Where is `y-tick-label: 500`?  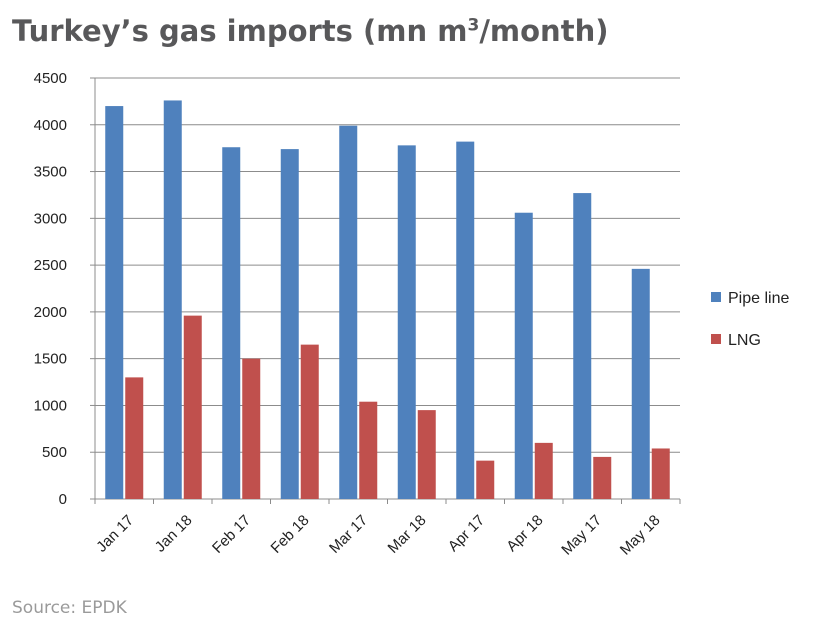
y-tick-label: 500 is located at coordinates (54, 452).